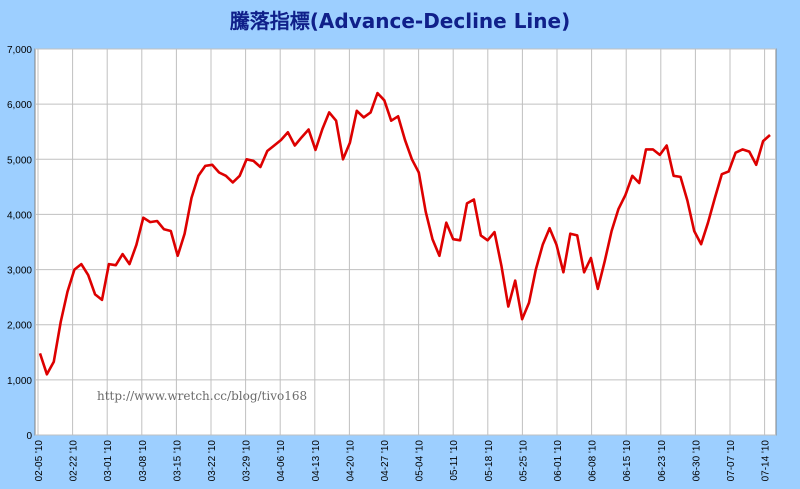 The height and width of the screenshot is (489, 800). What do you see at coordinates (662, 461) in the screenshot?
I see `x-tick-label: 06-23 '10` at bounding box center [662, 461].